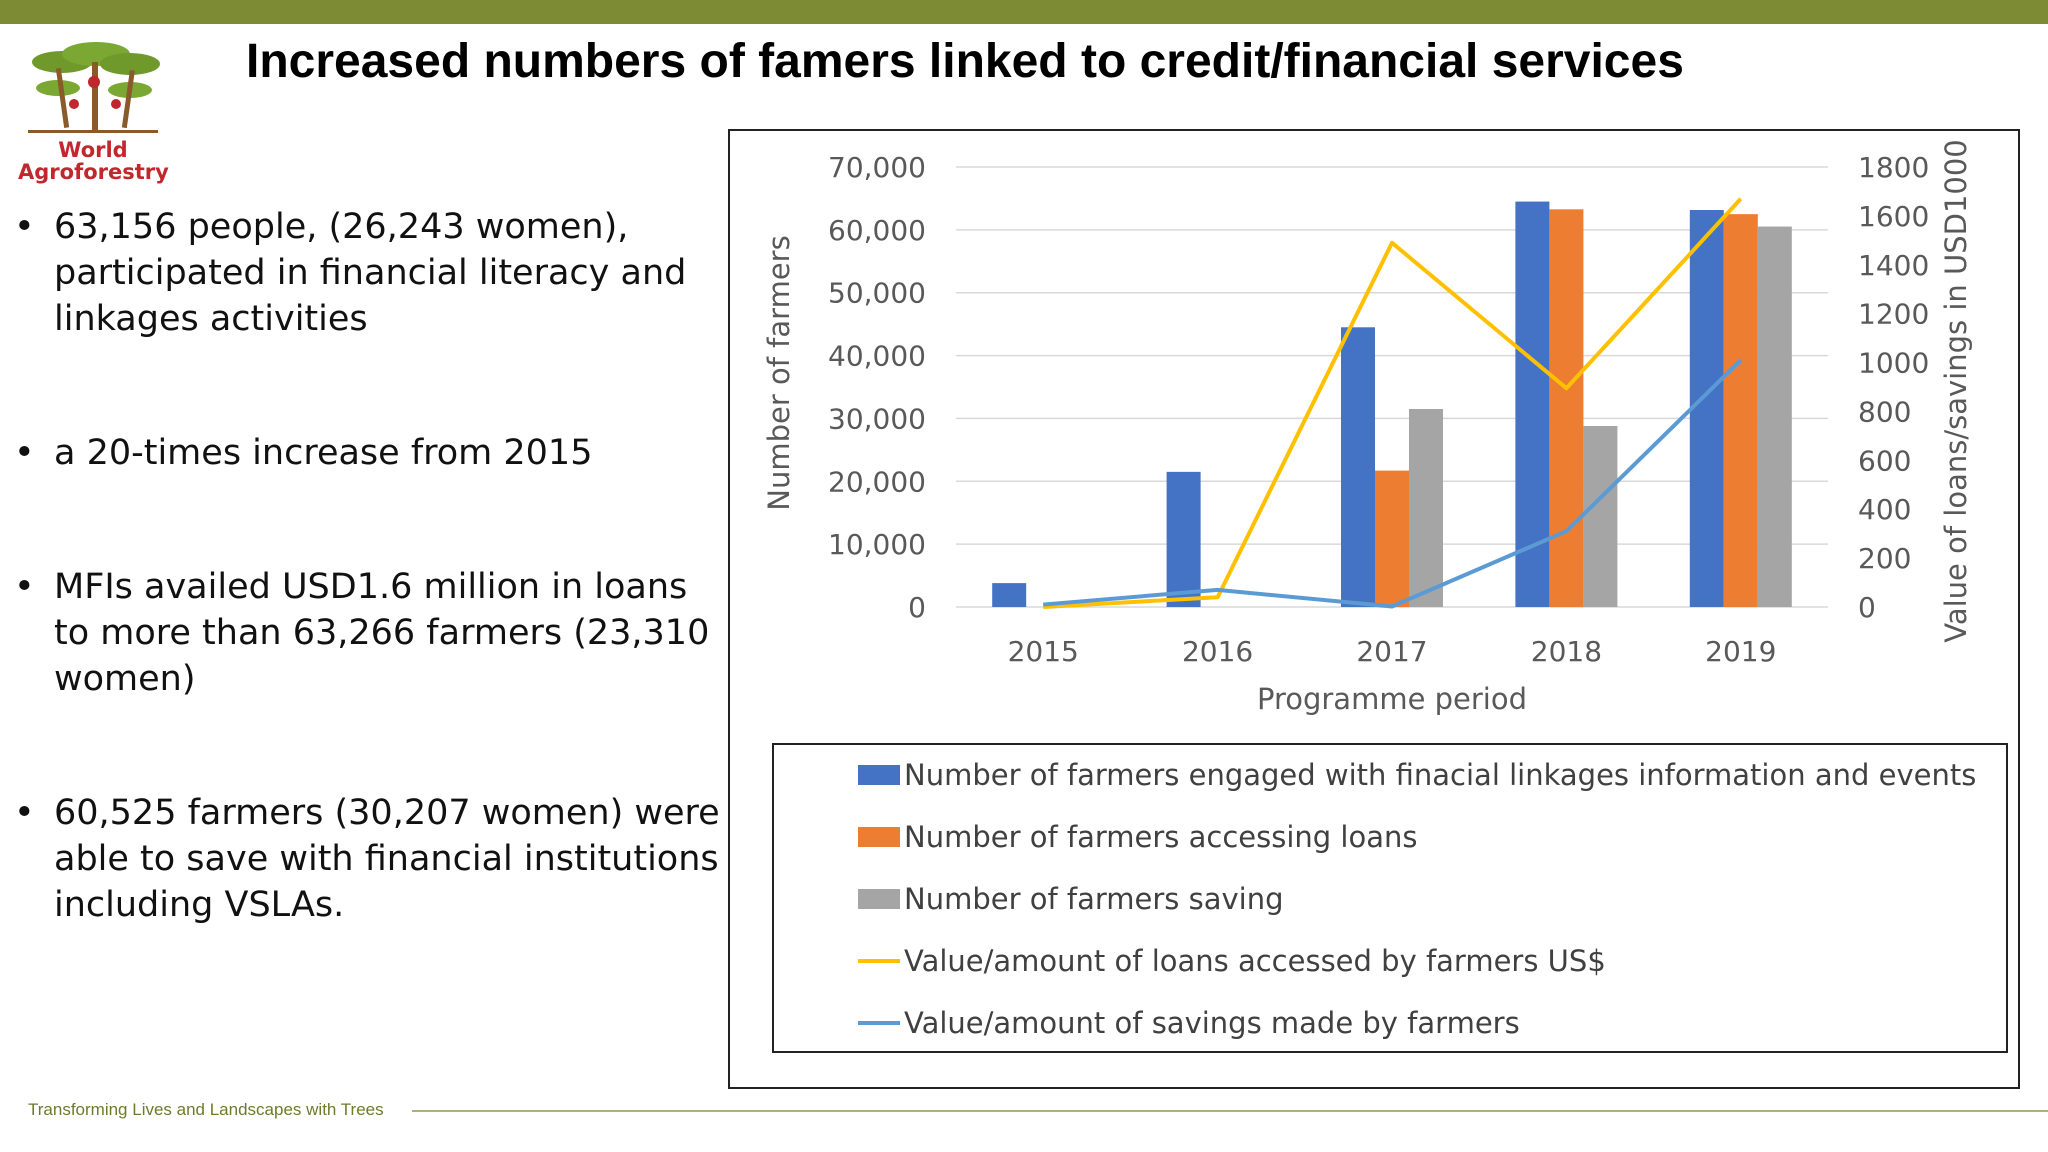 The height and width of the screenshot is (1152, 2048). I want to click on y-tick-label: 0, so click(917, 607).